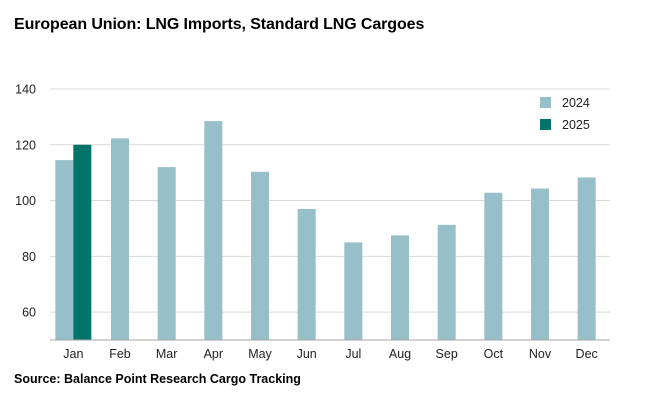 The image size is (650, 400). What do you see at coordinates (587, 354) in the screenshot?
I see `x-tick-label: Dec` at bounding box center [587, 354].